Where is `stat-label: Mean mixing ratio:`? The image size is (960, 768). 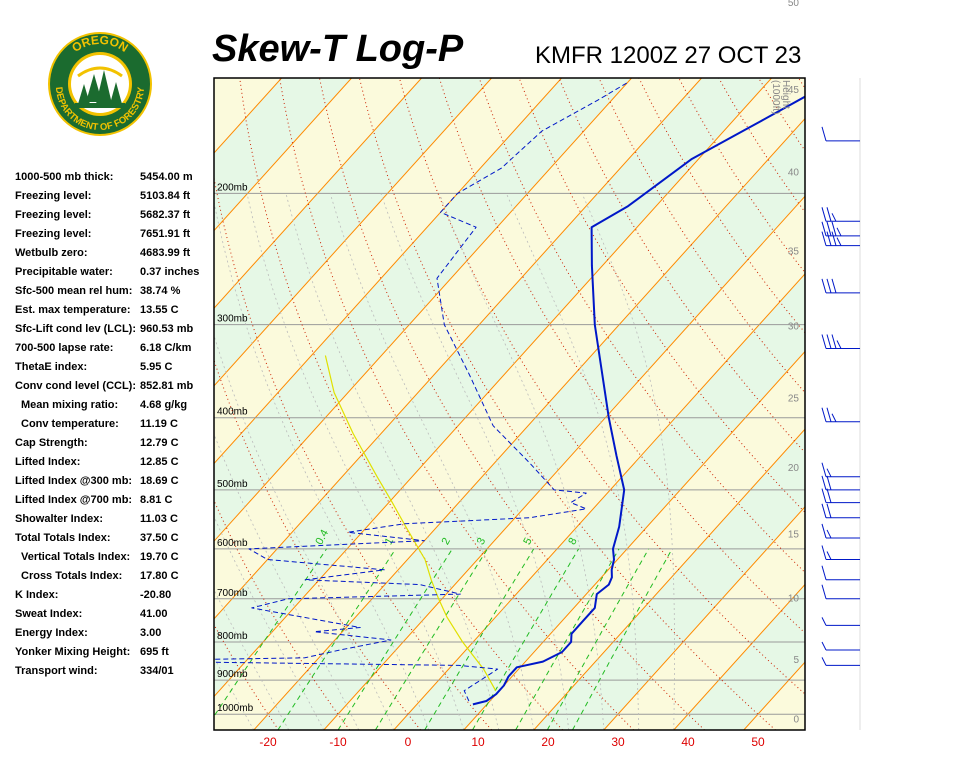
stat-label: Mean mixing ratio: is located at coordinates (70, 405).